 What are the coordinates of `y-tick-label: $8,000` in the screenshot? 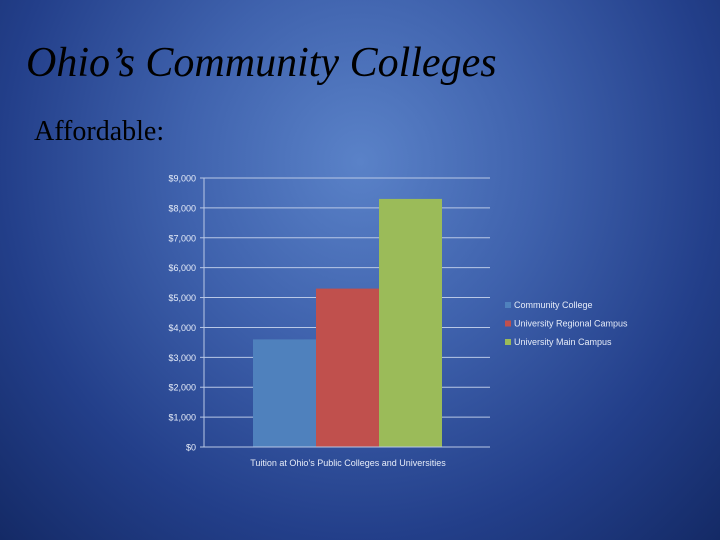 It's located at (182, 208).